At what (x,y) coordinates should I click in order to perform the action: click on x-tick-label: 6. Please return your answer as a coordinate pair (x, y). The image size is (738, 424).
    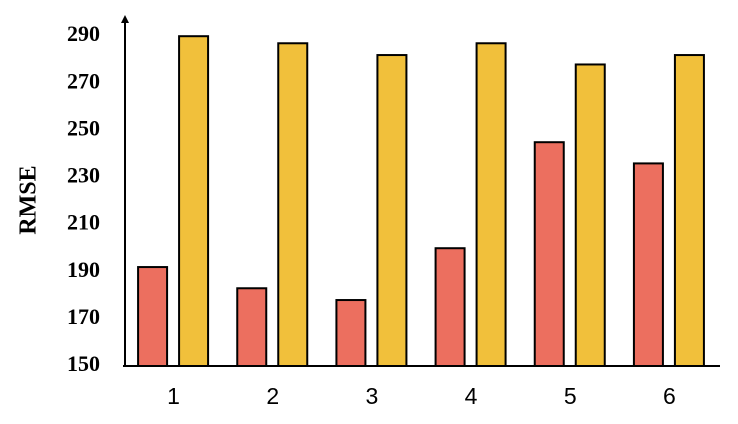
    Looking at the image, I should click on (669, 396).